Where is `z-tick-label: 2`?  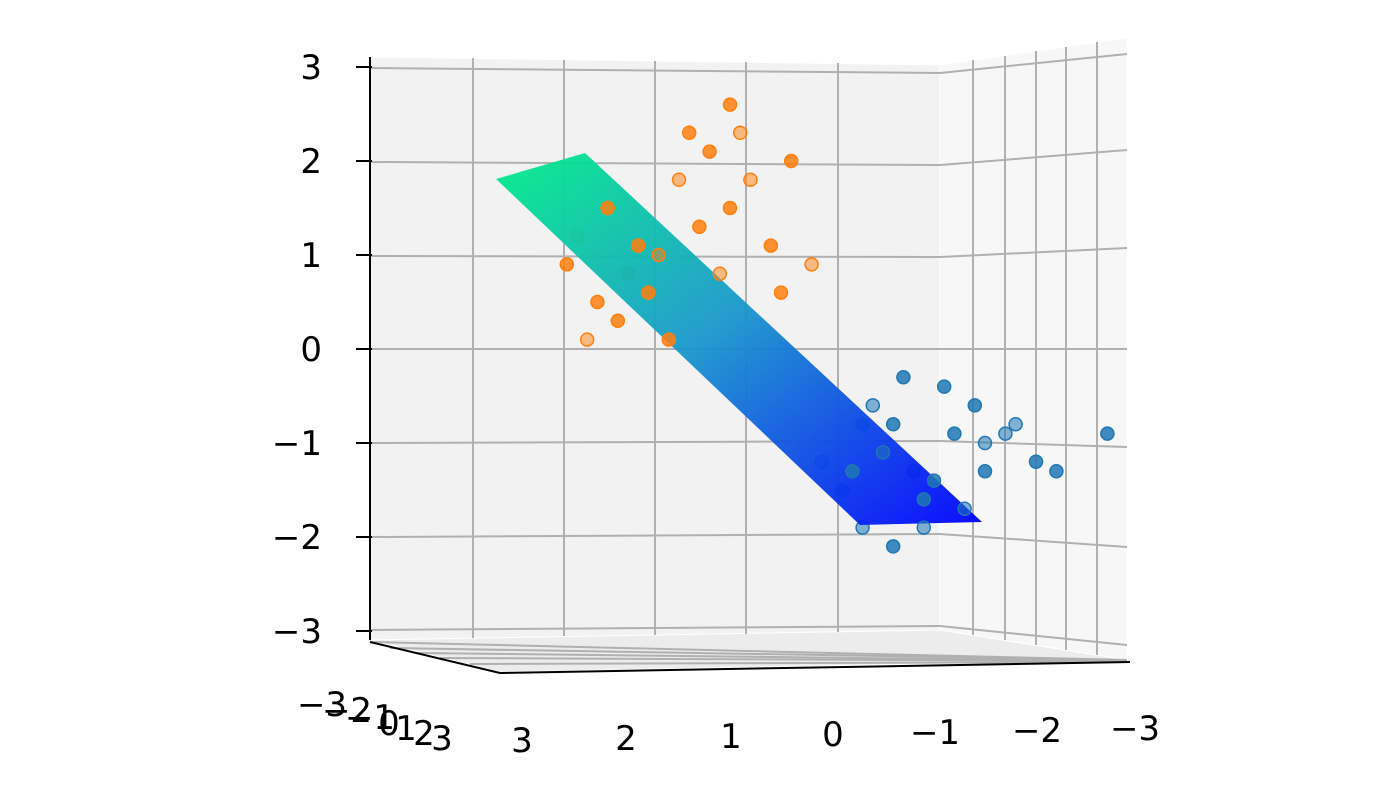 z-tick-label: 2 is located at coordinates (311, 162).